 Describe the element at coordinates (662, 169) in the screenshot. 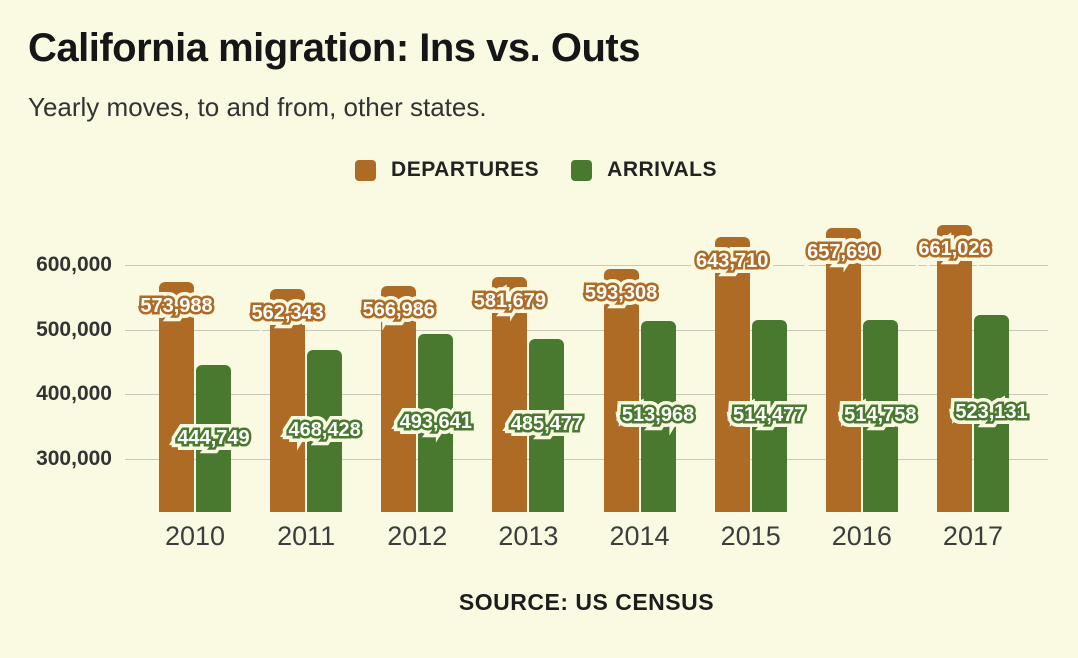

I see `legend-label-arrivals: ARRIVALS` at that location.